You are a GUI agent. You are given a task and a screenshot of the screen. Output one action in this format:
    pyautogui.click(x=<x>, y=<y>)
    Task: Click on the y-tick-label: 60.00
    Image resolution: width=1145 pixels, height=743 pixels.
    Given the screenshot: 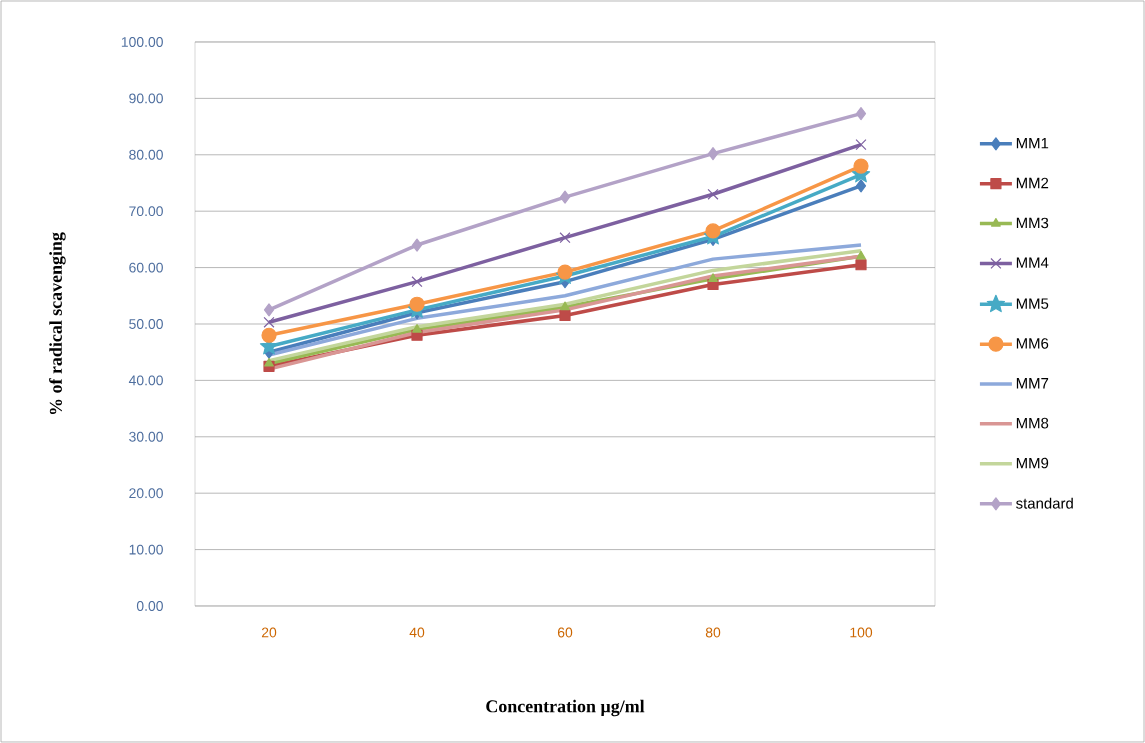 What is the action you would take?
    pyautogui.click(x=146, y=267)
    